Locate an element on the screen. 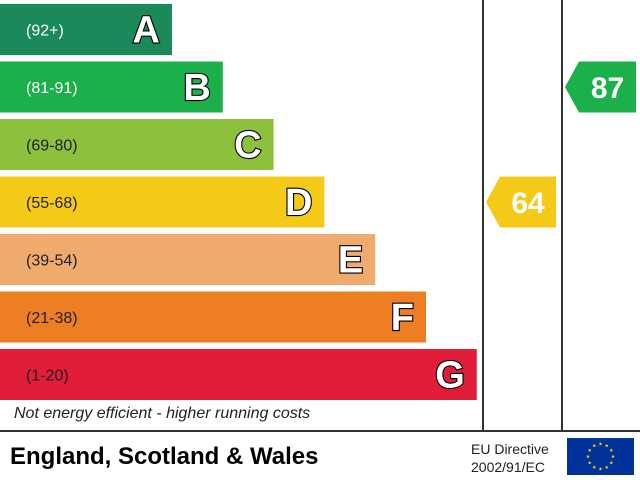 Image resolution: width=640 pixels, height=480 pixels. band-bar-d is located at coordinates (162, 202).